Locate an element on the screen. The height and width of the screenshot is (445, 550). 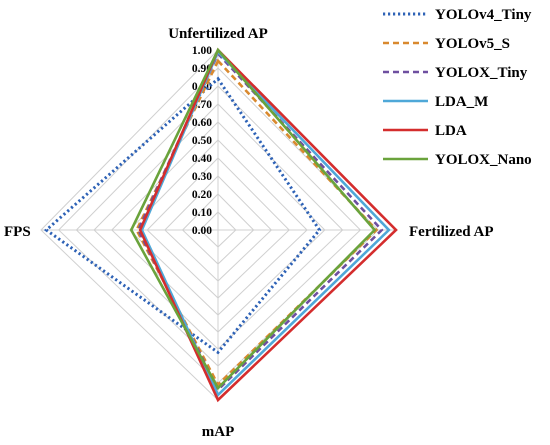
legend-label: YOLOX_Nano is located at coordinates (483, 160).